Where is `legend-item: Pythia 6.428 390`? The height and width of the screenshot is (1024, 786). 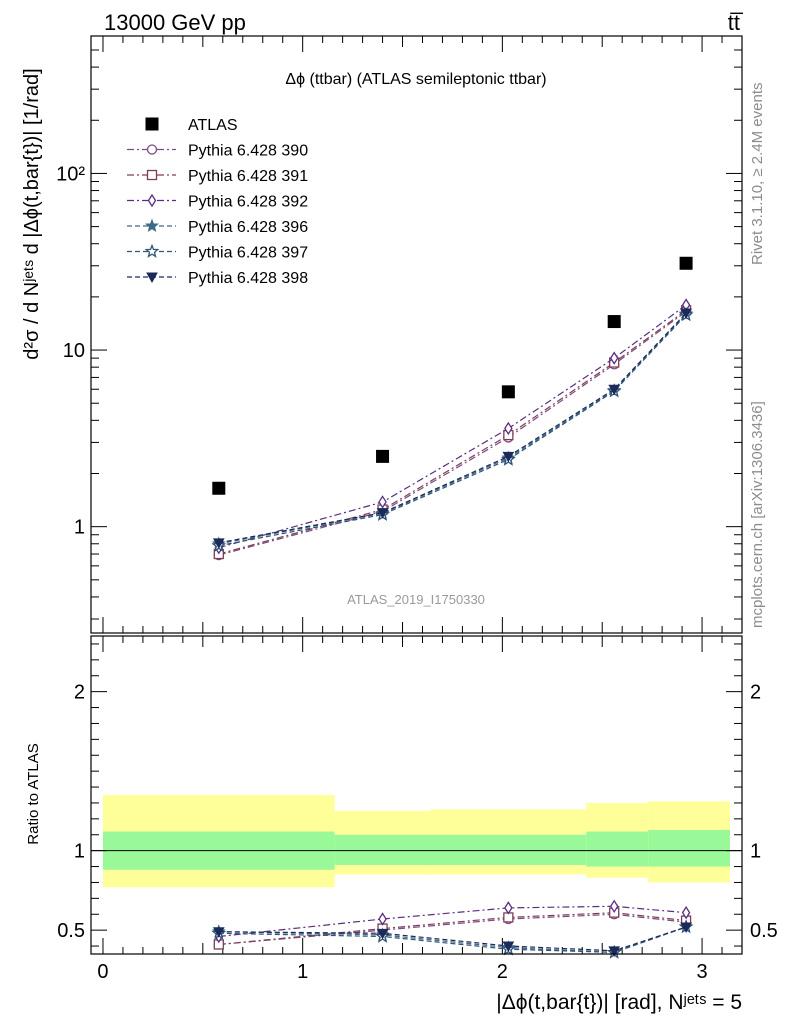 legend-item: Pythia 6.428 390 is located at coordinates (217, 151).